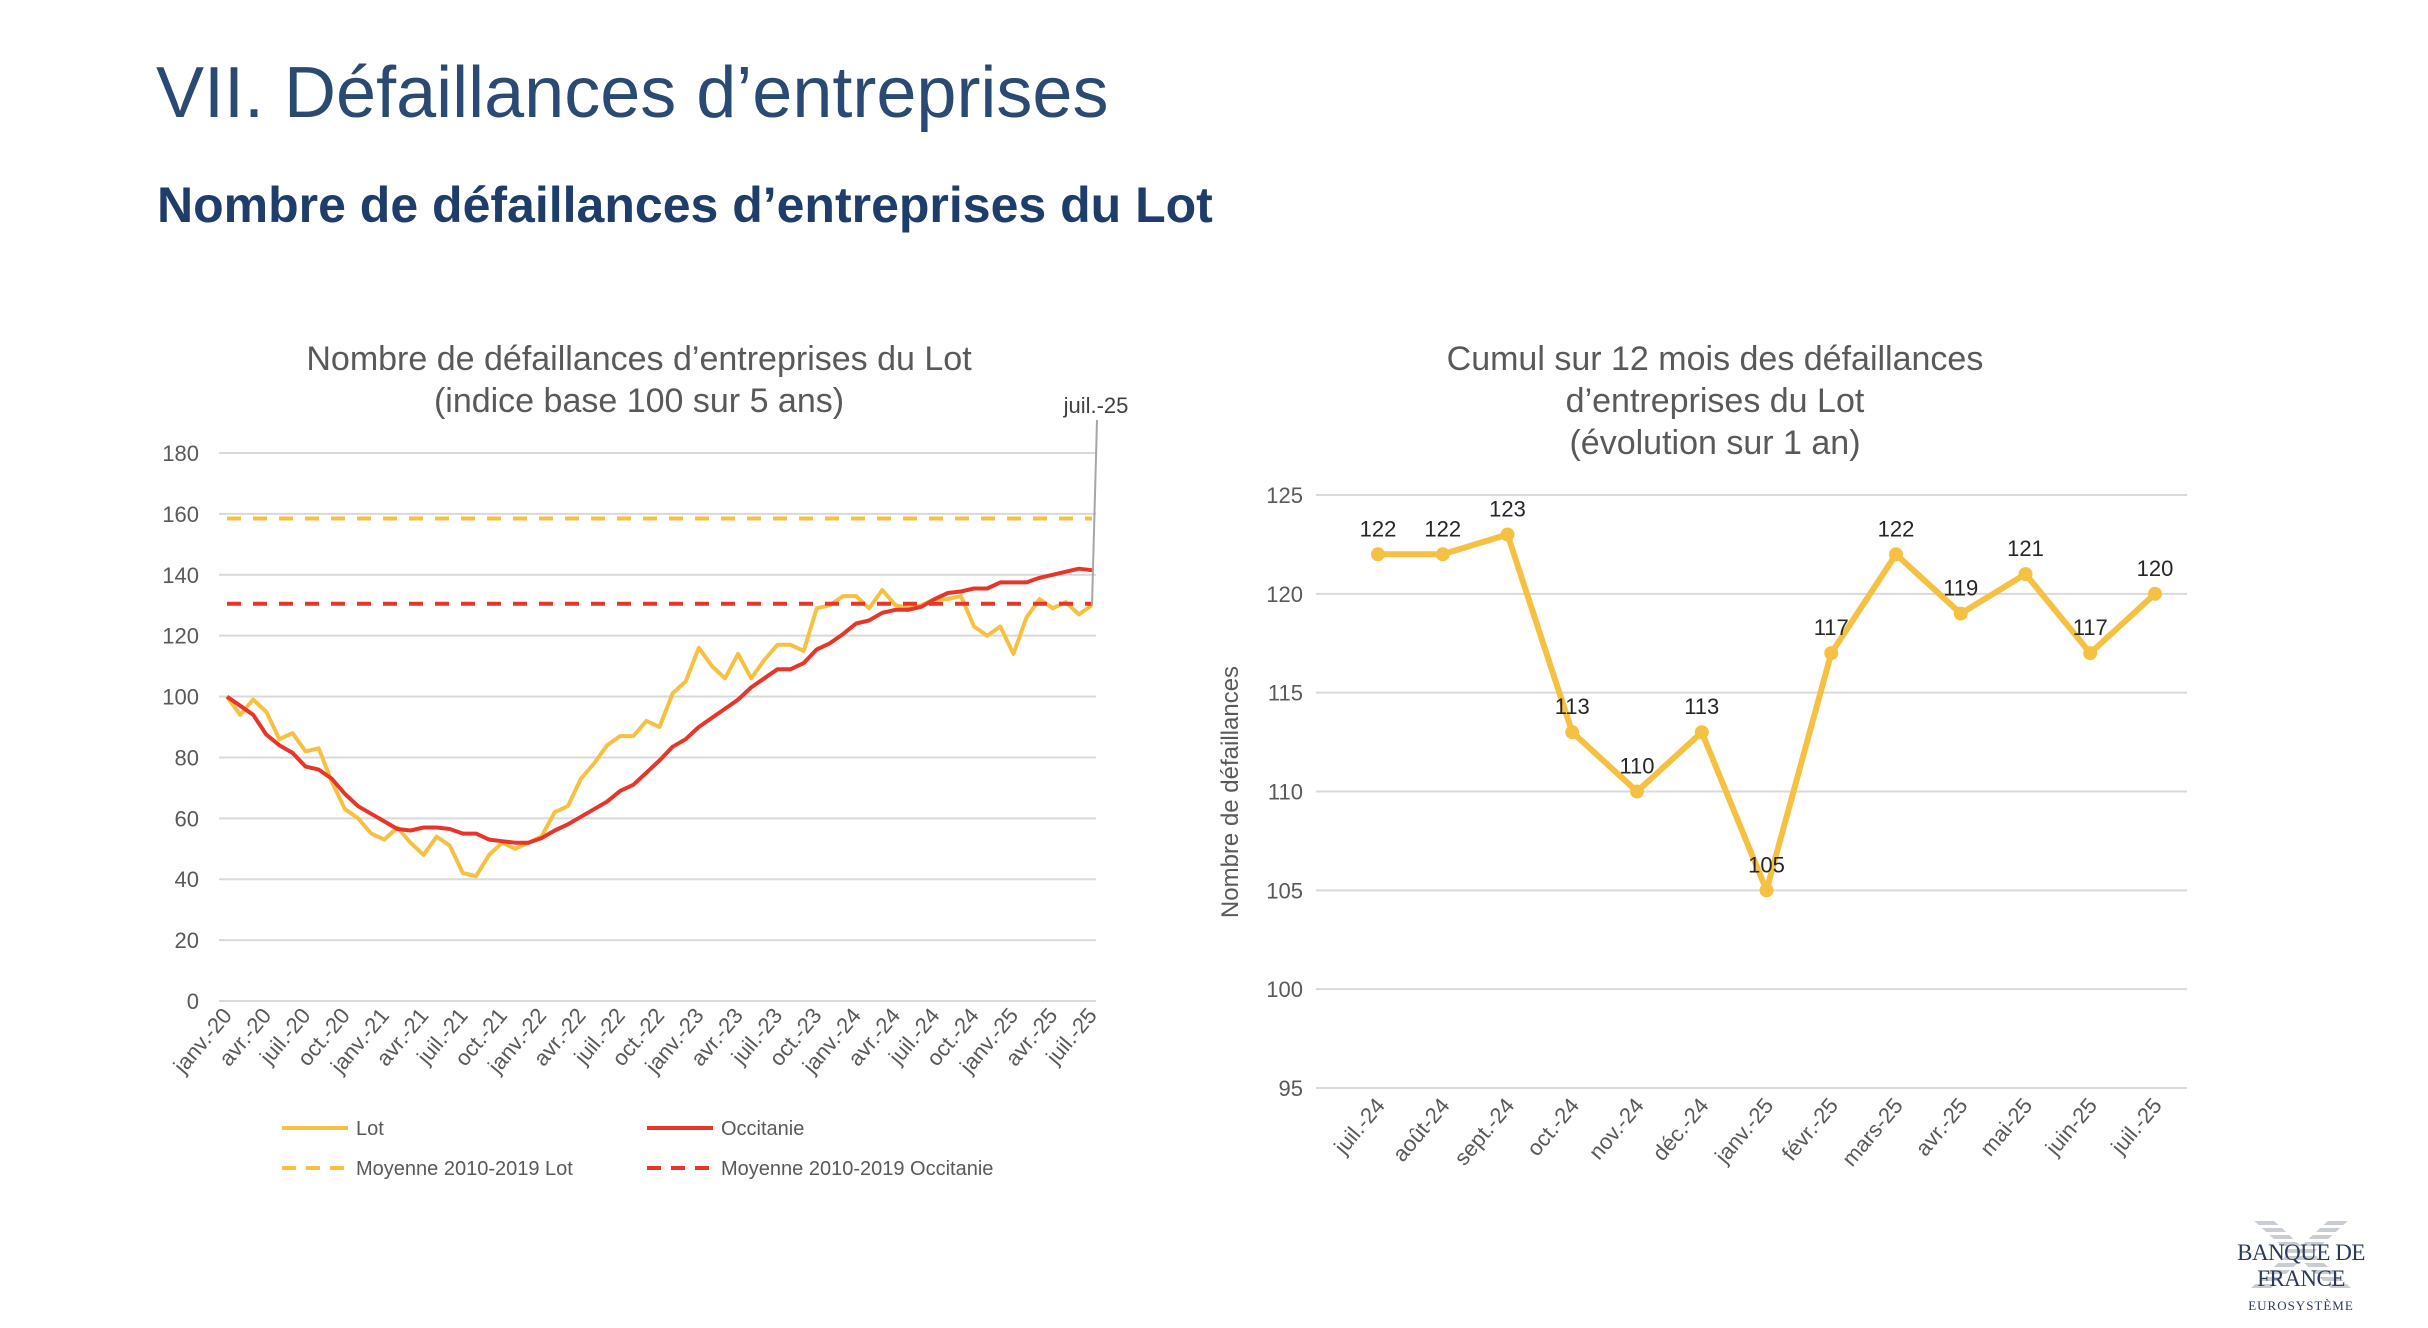 The image size is (2428, 1328). Describe the element at coordinates (1766, 864) in the screenshot. I see `data-label: 105` at that location.